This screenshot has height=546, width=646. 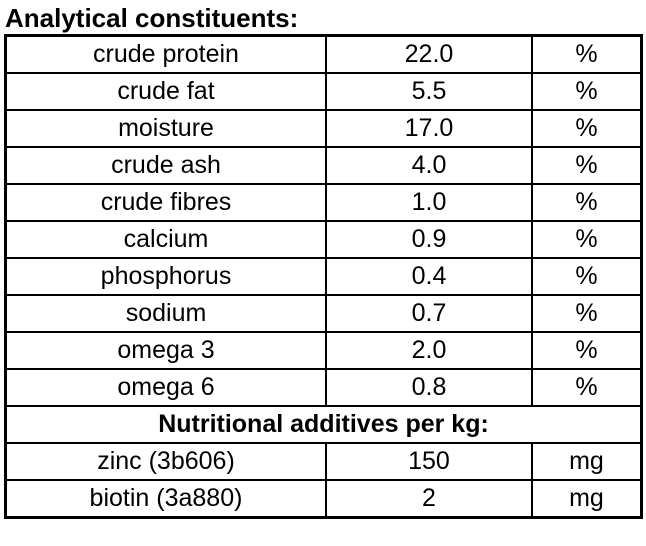 I want to click on constituent-name: calcium, so click(x=165, y=239).